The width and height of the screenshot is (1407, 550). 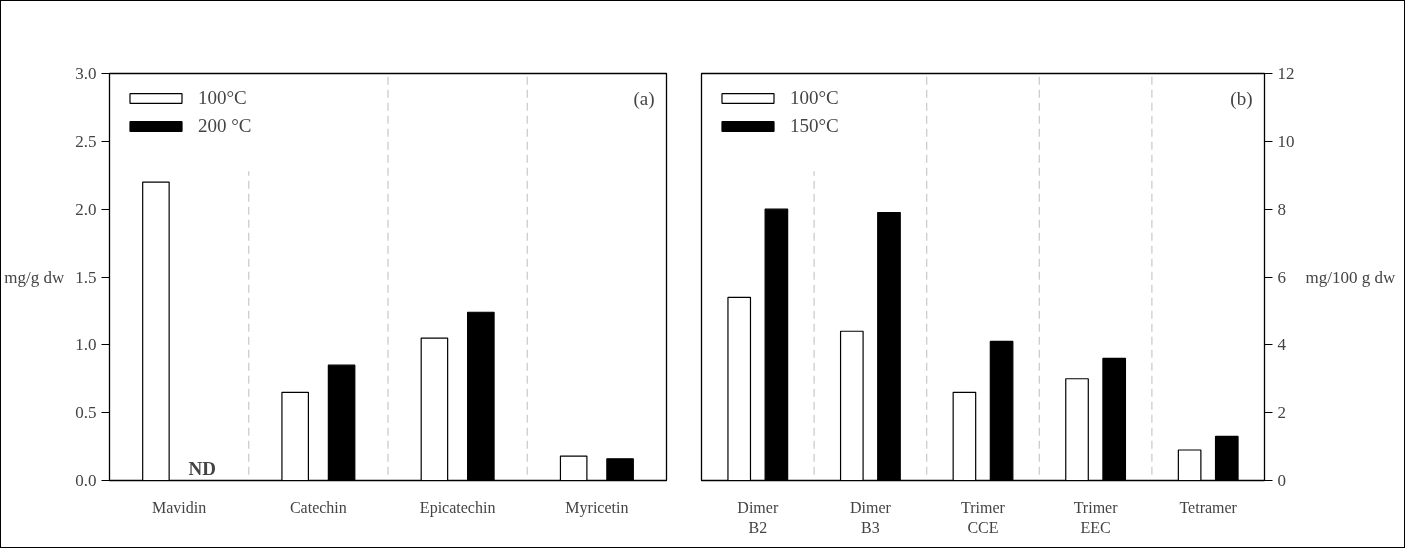 I want to click on y2-tick-label: 6, so click(x=1281, y=277).